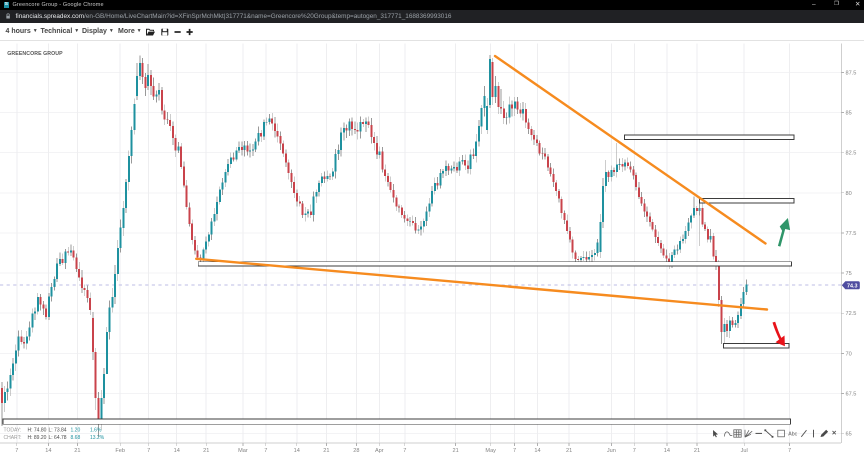 This screenshot has height=463, width=864. What do you see at coordinates (243, 451) in the screenshot?
I see `svg-text: Mar` at bounding box center [243, 451].